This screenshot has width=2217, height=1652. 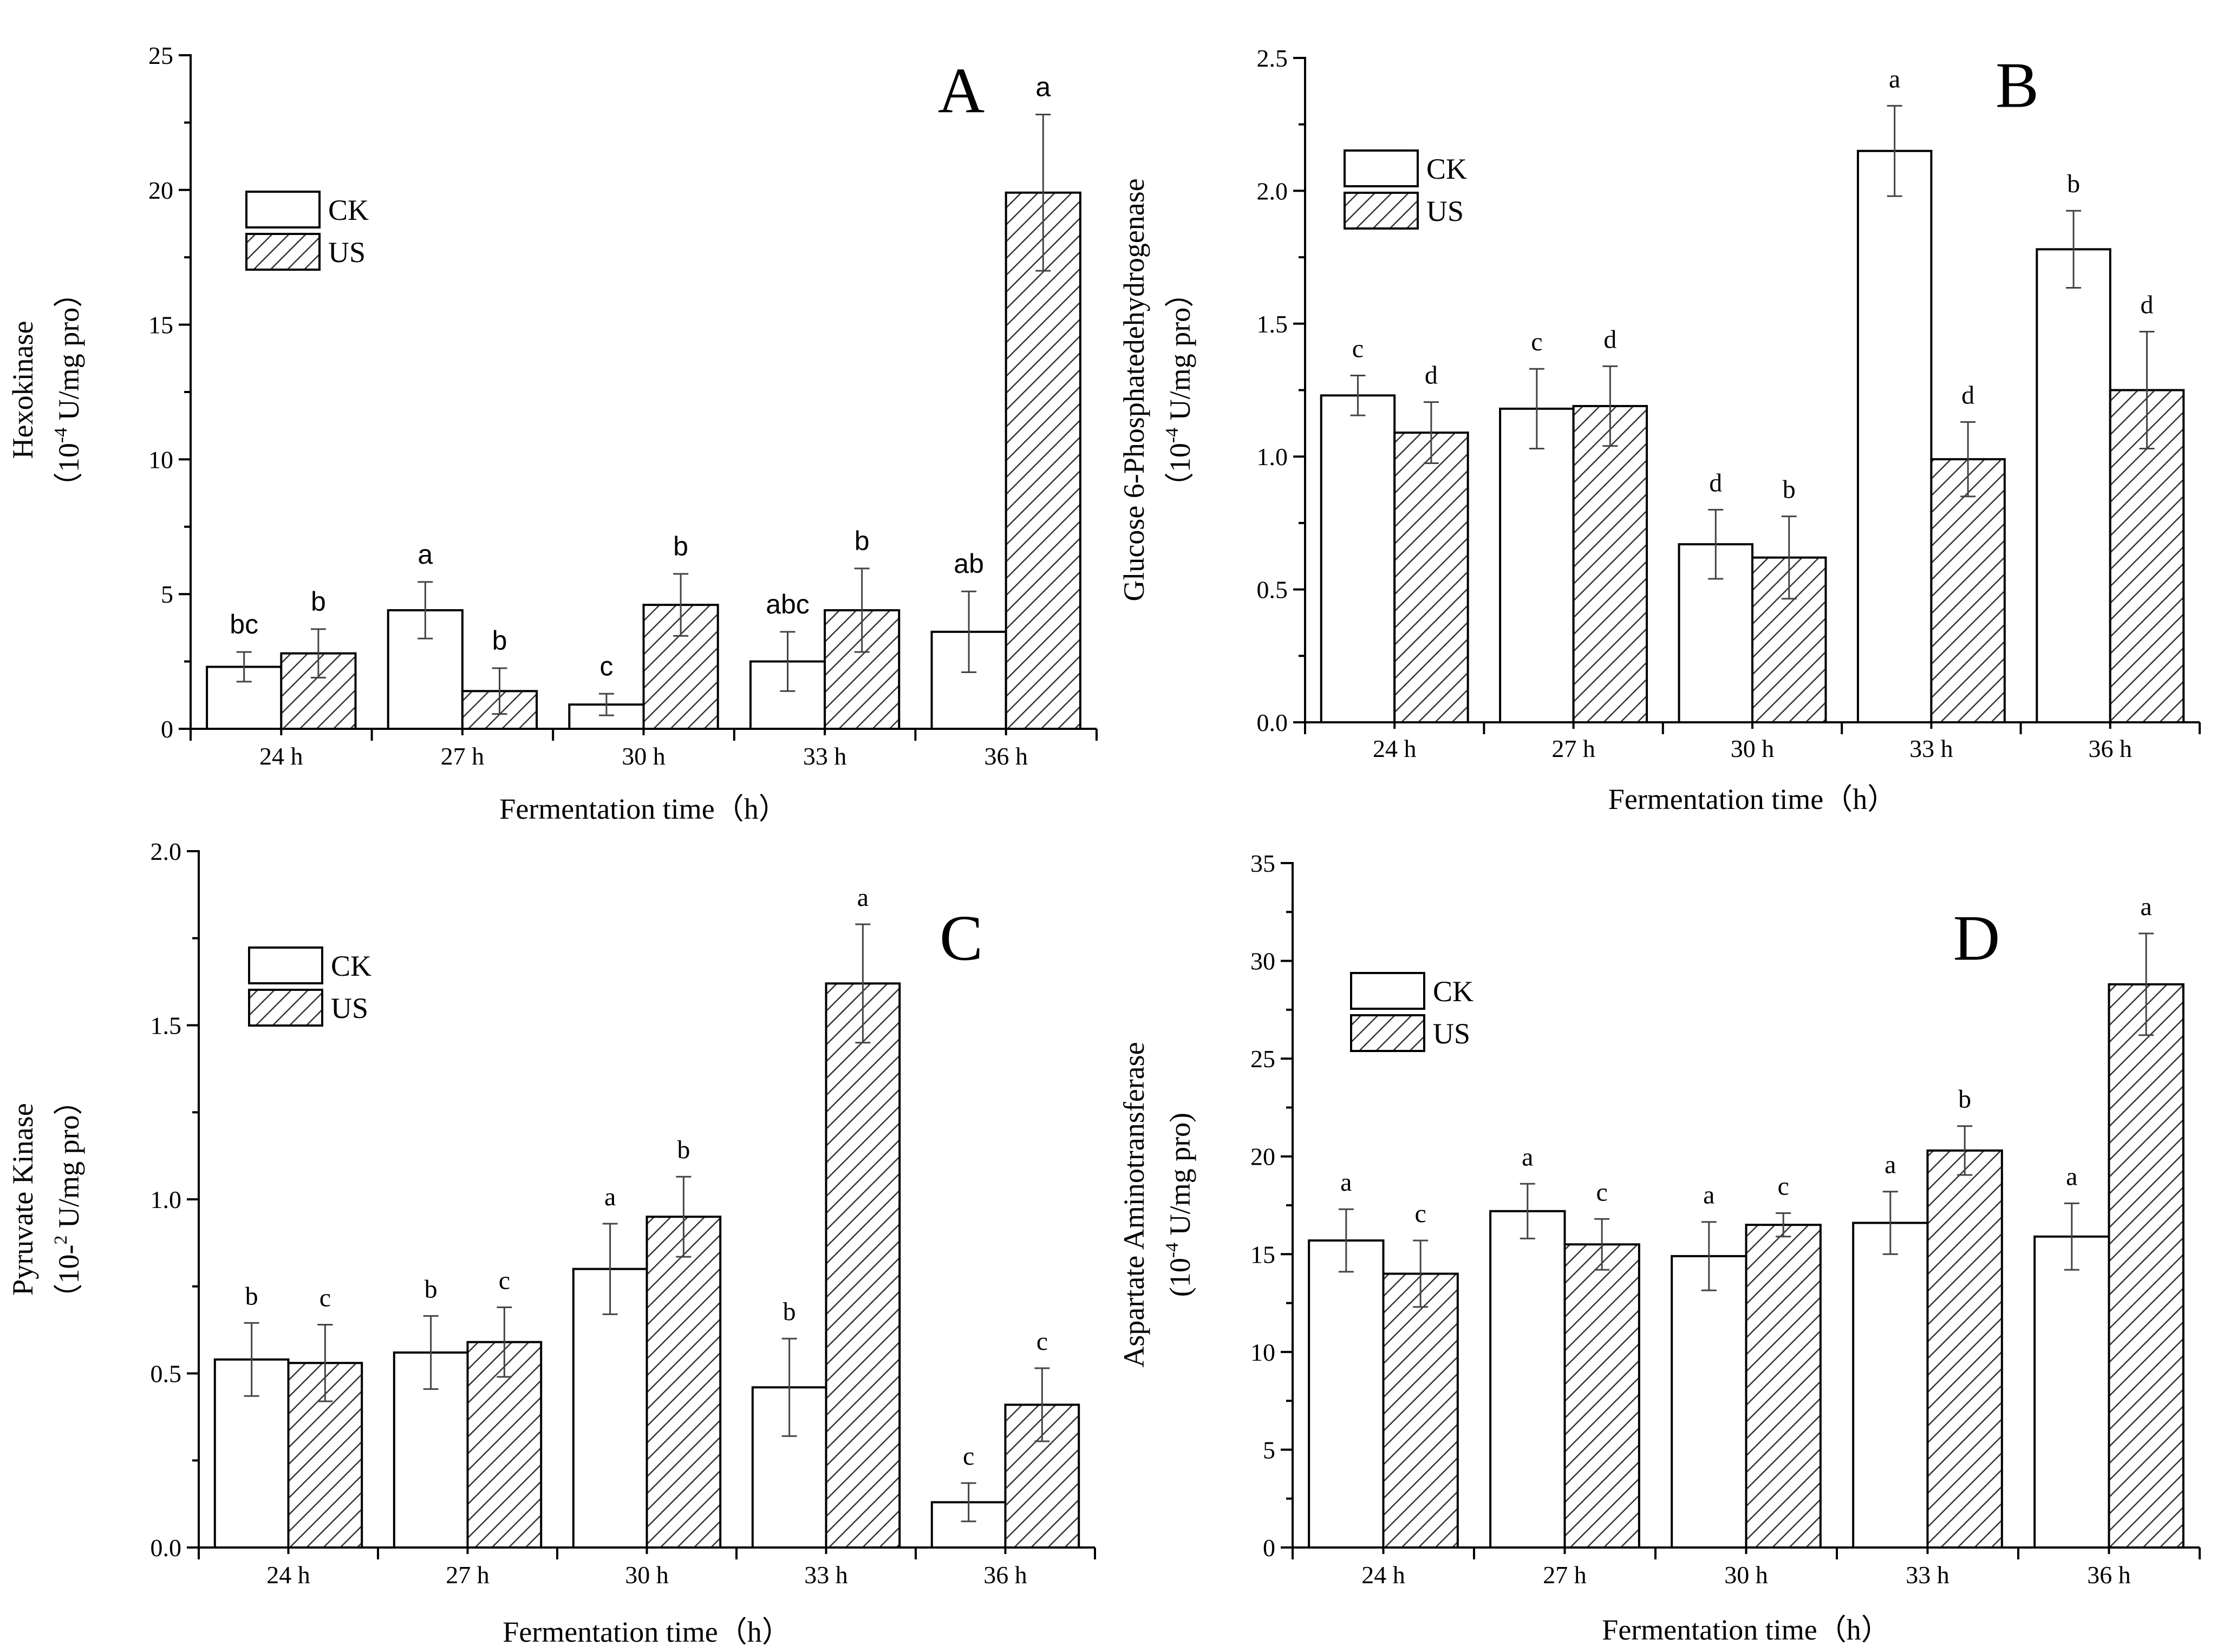 I want to click on y-axis-title-line2: （10-2 U/mg pro）, so click(x=68, y=1199).